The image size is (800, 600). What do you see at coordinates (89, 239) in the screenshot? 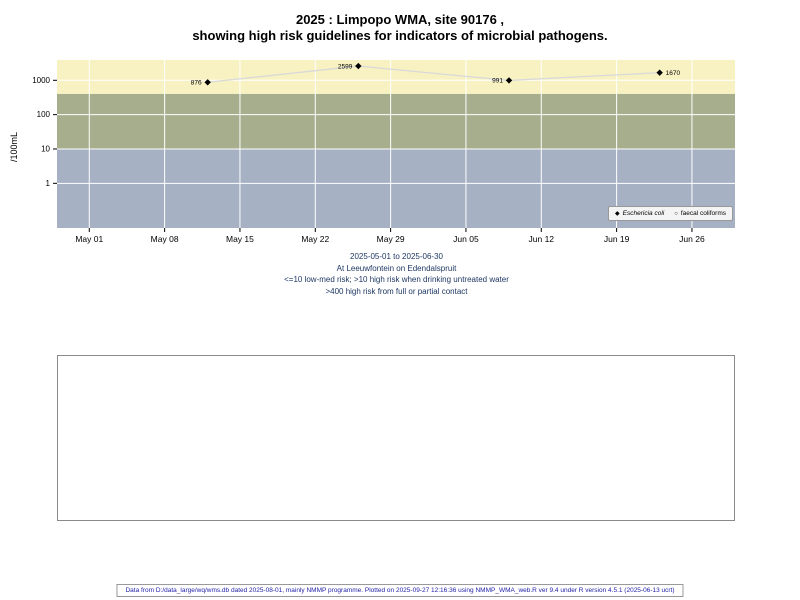
I see `x-tick-label: May 01` at bounding box center [89, 239].